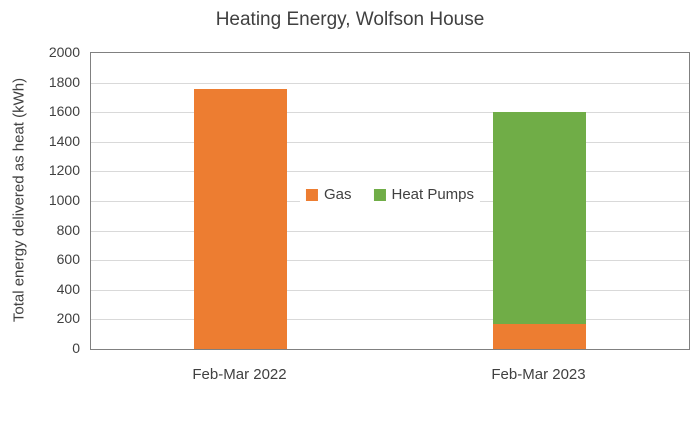 The height and width of the screenshot is (429, 700). Describe the element at coordinates (538, 374) in the screenshot. I see `x-category-label: Feb-Mar 2023` at that location.